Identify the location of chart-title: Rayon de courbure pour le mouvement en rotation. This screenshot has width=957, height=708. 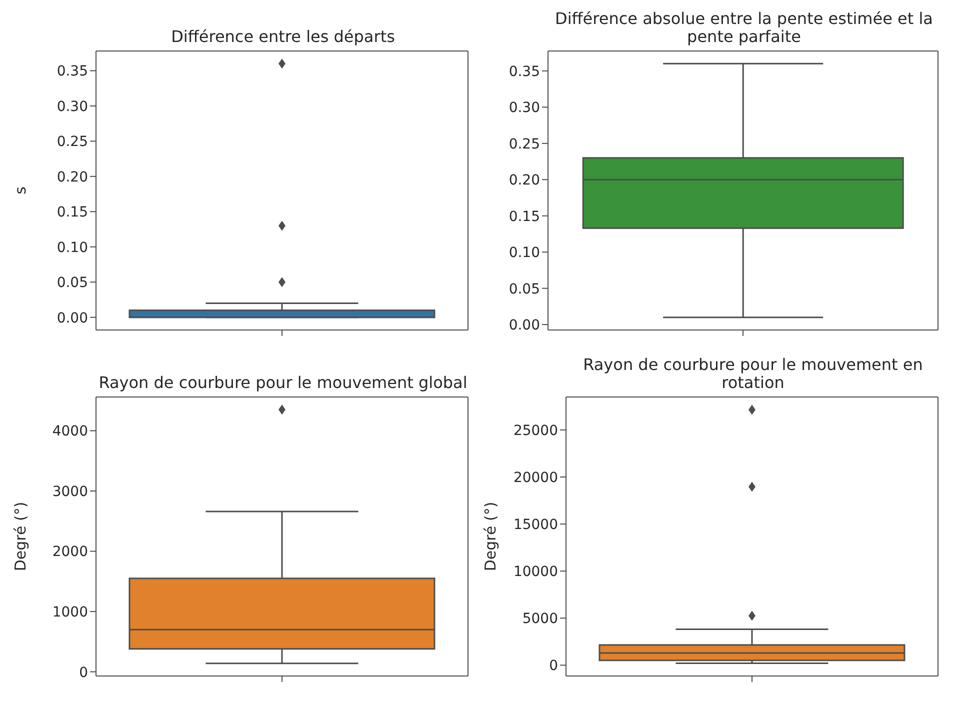
(753, 373).